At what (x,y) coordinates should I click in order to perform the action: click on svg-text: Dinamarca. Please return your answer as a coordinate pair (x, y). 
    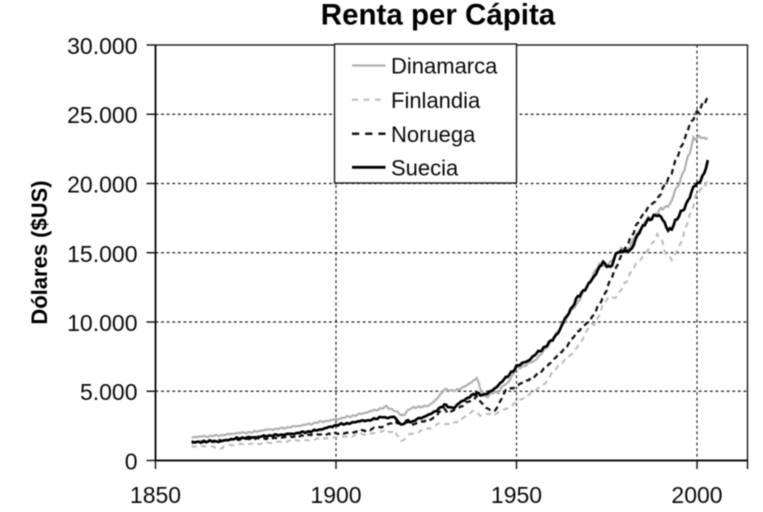
    Looking at the image, I should click on (444, 66).